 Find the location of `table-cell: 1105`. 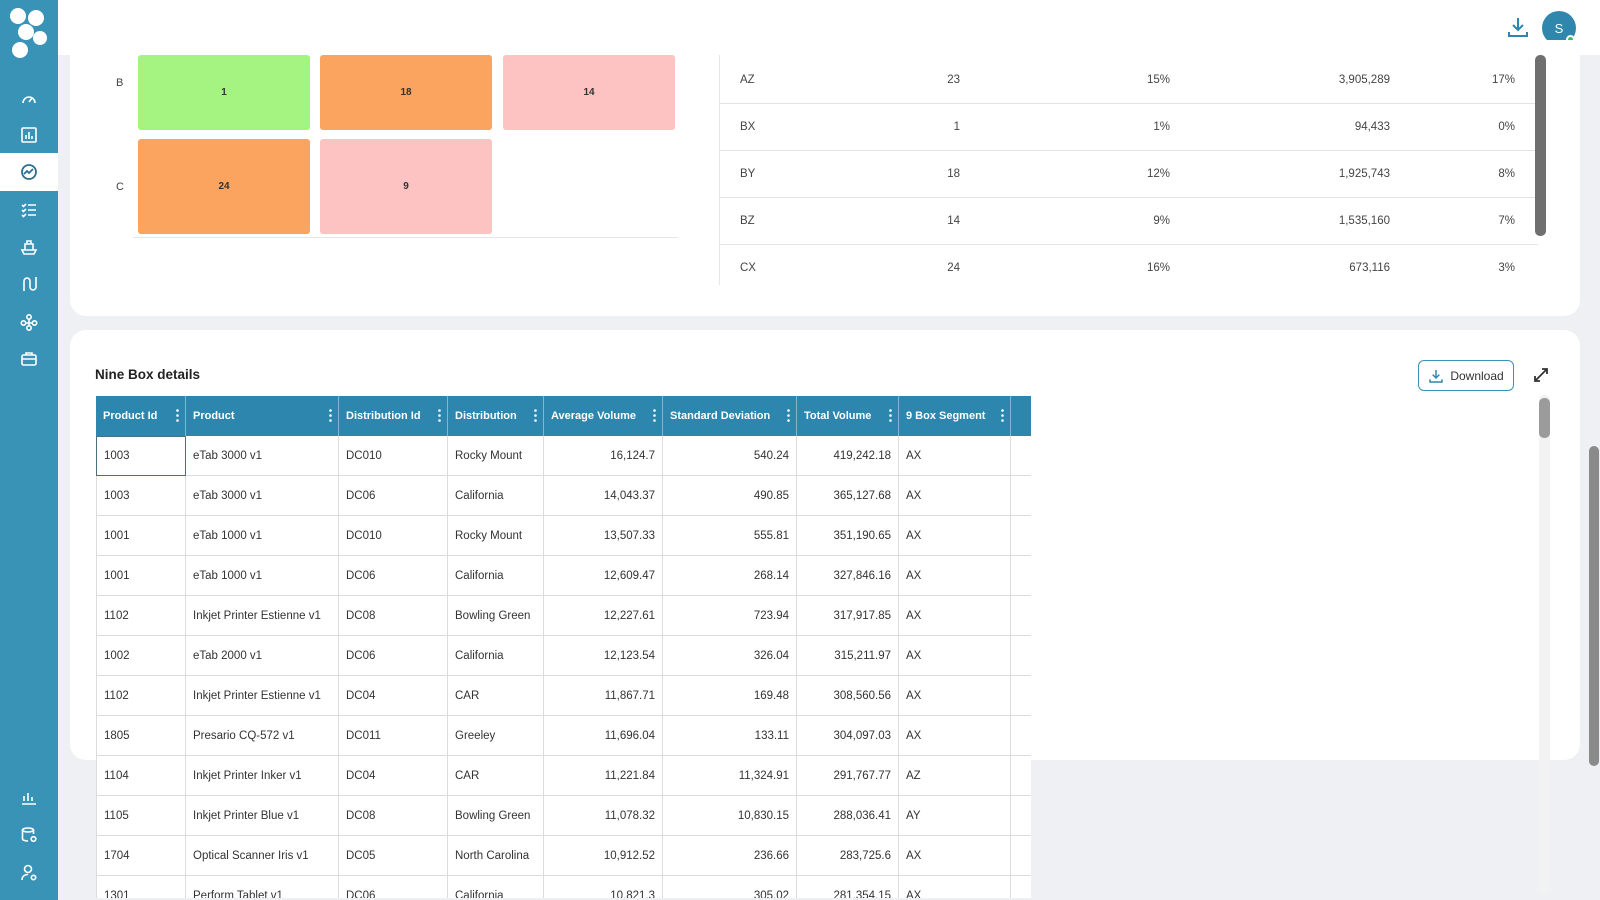

table-cell: 1105 is located at coordinates (141, 816).